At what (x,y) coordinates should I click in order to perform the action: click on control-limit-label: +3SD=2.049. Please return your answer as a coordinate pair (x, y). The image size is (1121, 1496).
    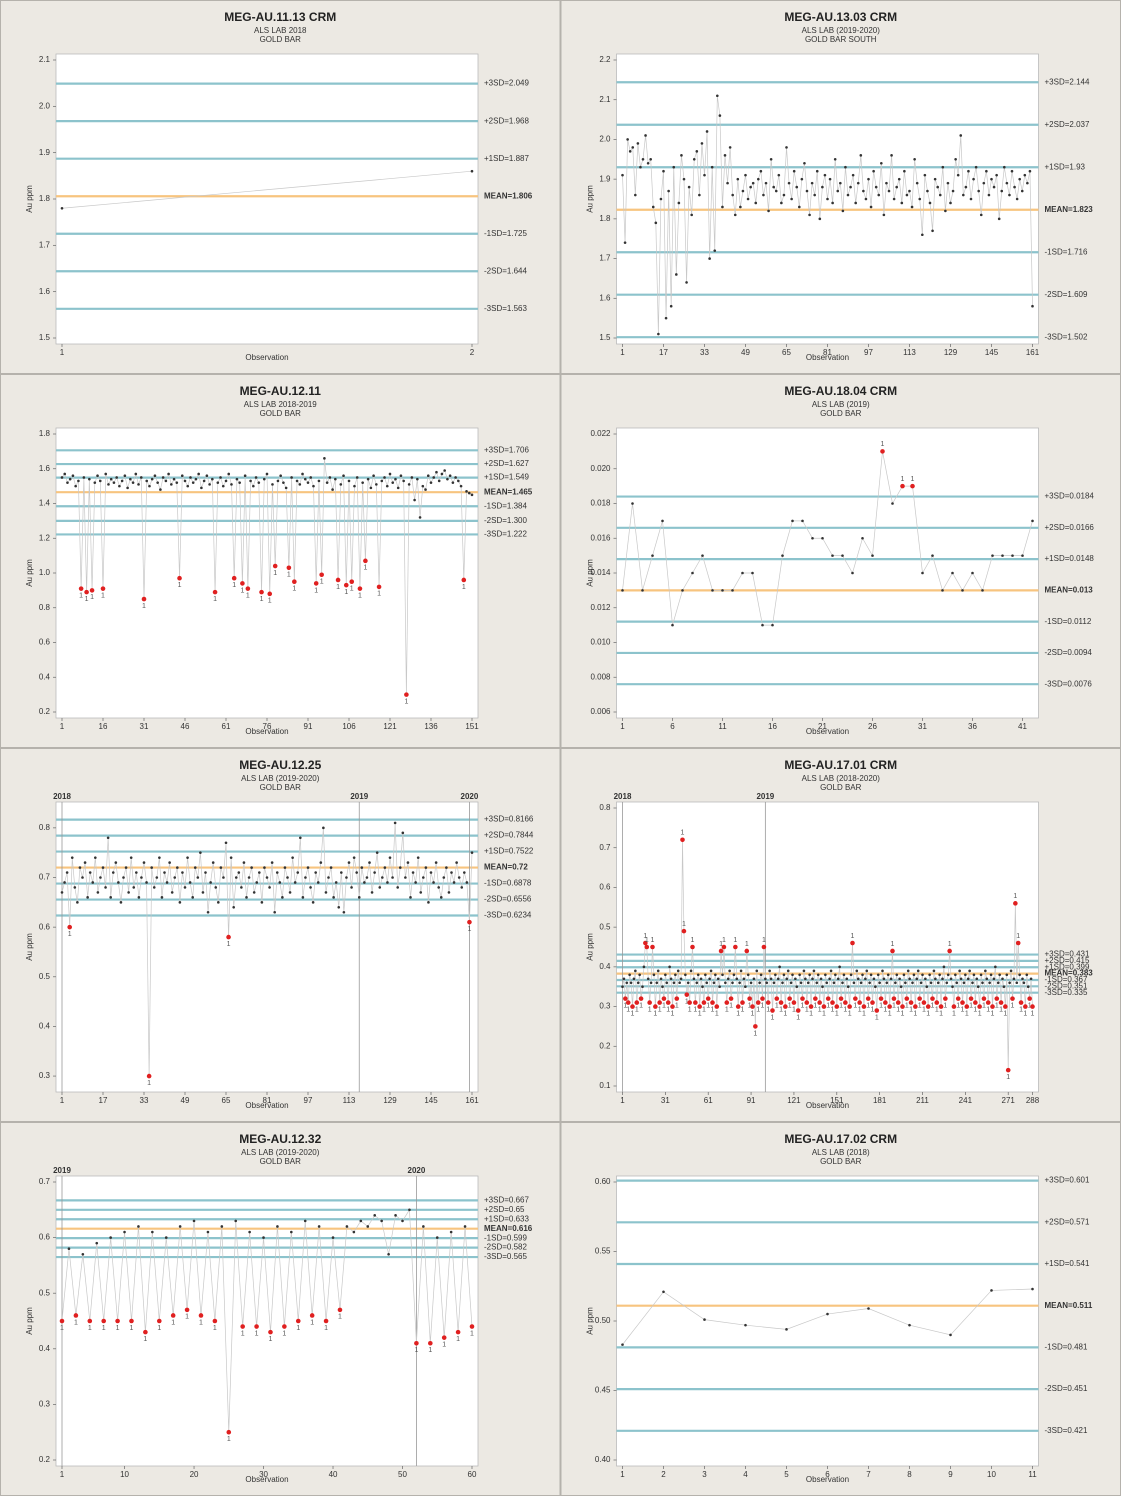
    Looking at the image, I should click on (506, 83).